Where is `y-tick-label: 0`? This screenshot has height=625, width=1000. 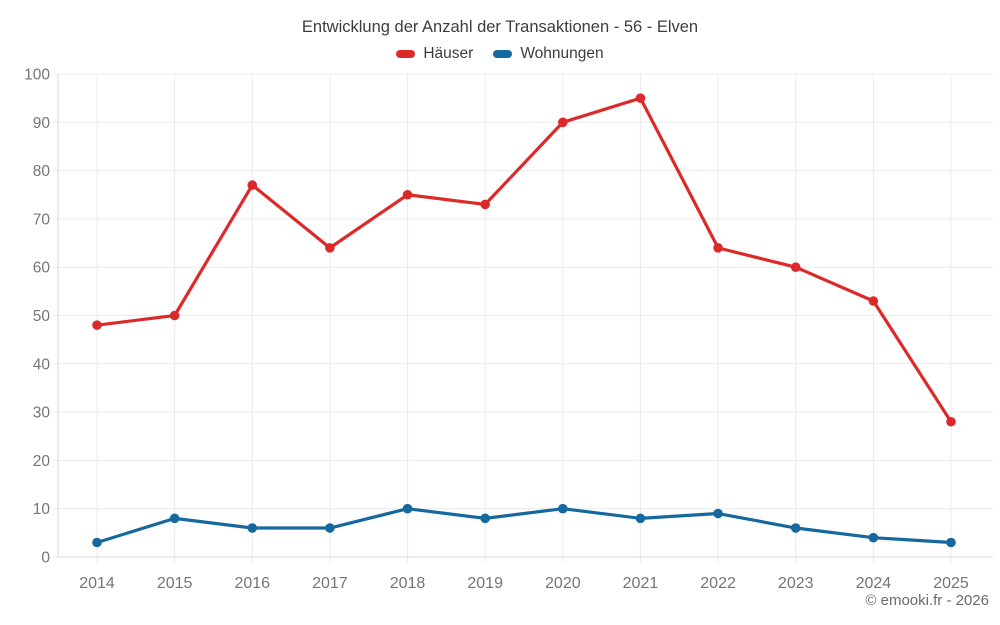
y-tick-label: 0 is located at coordinates (45, 558).